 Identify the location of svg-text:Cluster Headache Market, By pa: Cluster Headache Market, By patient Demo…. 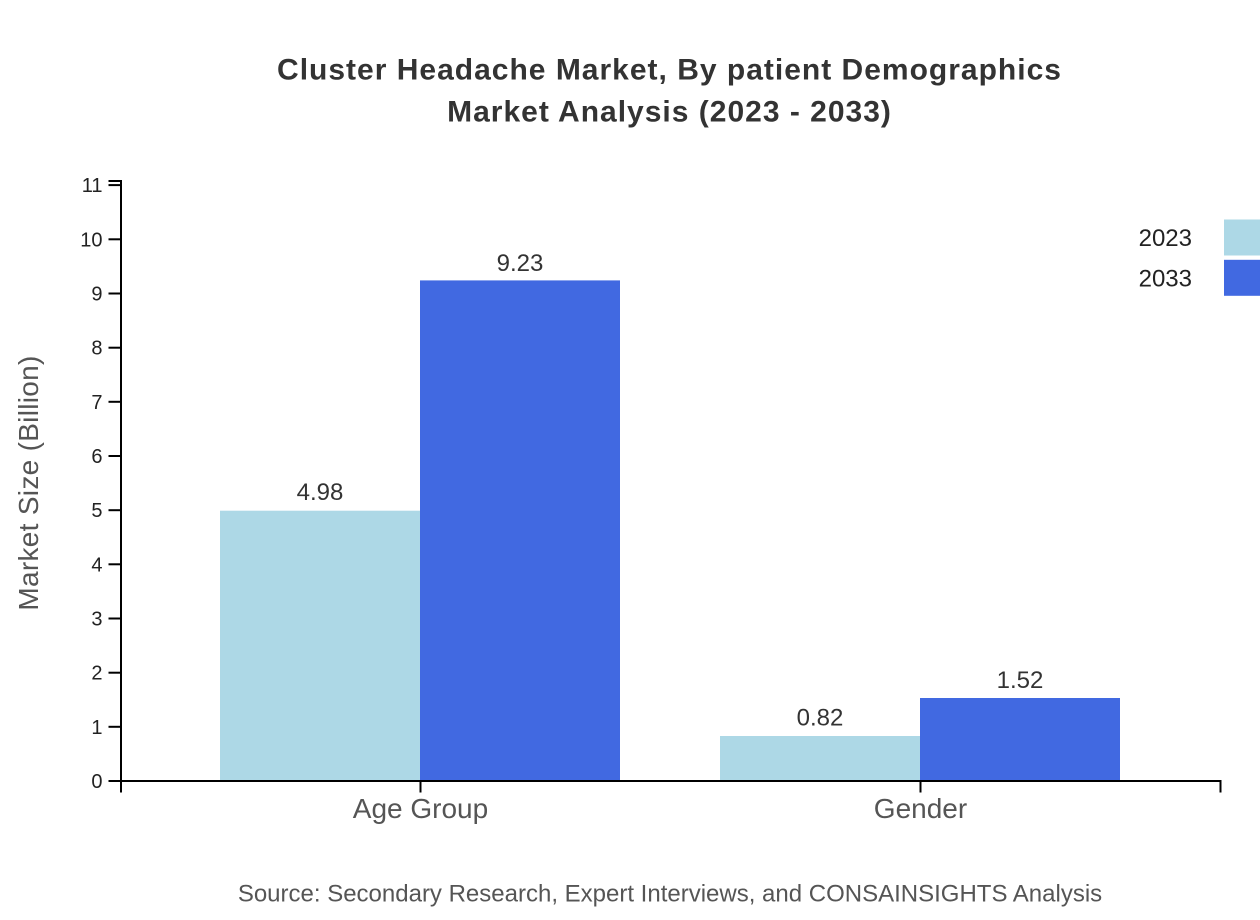
(669, 70).